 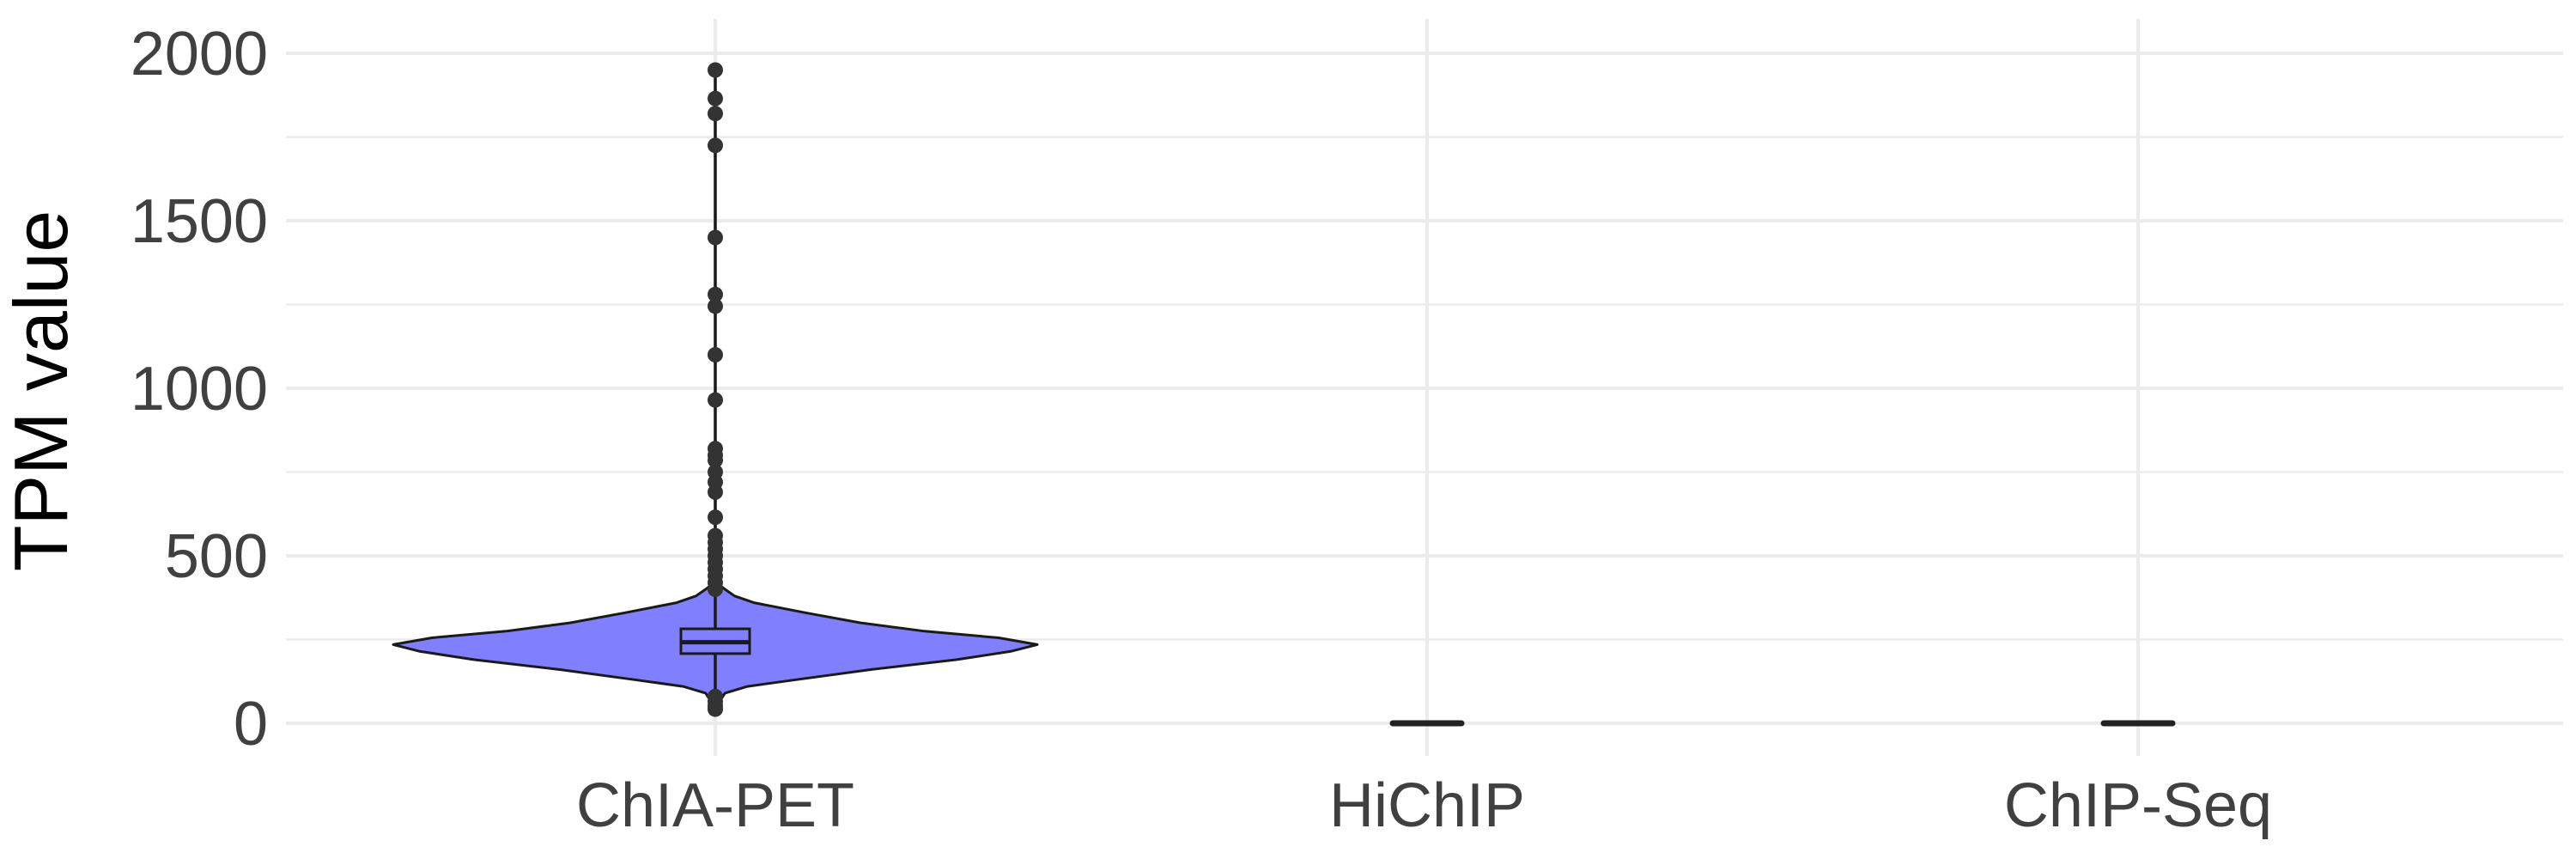 I want to click on y-tick-label: 0, so click(x=251, y=724).